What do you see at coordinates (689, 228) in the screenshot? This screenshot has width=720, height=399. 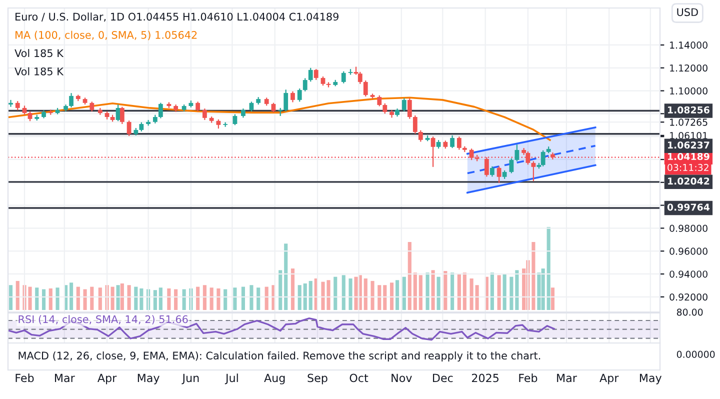 I see `y-tick-label: 0.98000` at bounding box center [689, 228].